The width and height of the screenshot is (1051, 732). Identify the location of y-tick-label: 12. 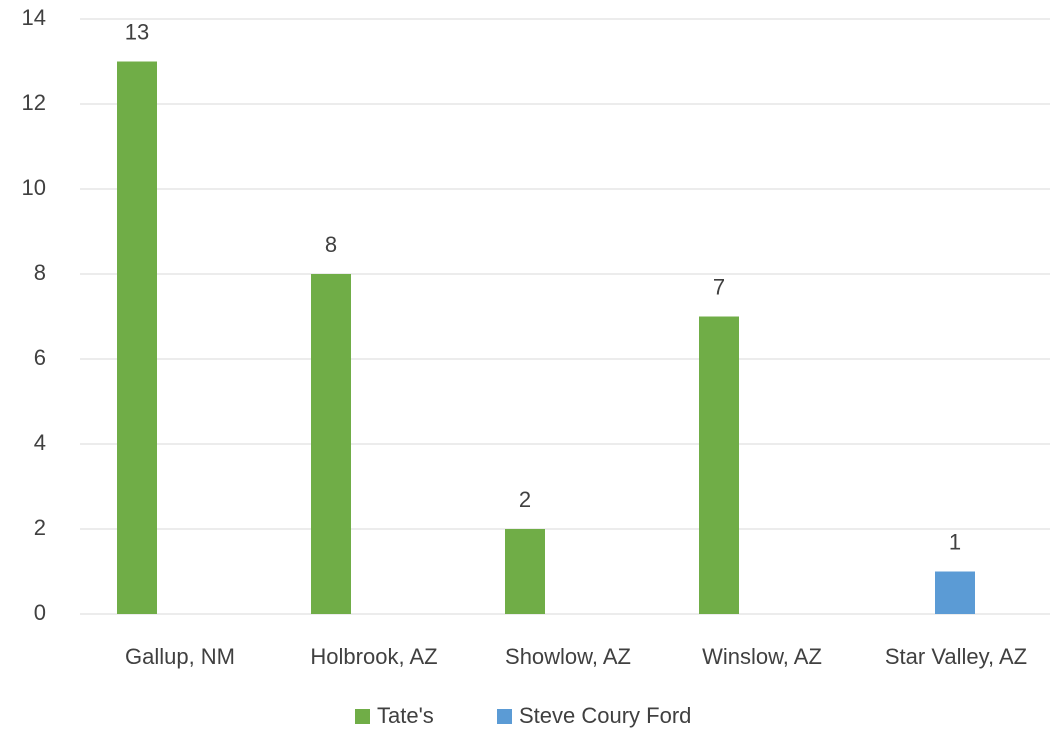
(34, 102).